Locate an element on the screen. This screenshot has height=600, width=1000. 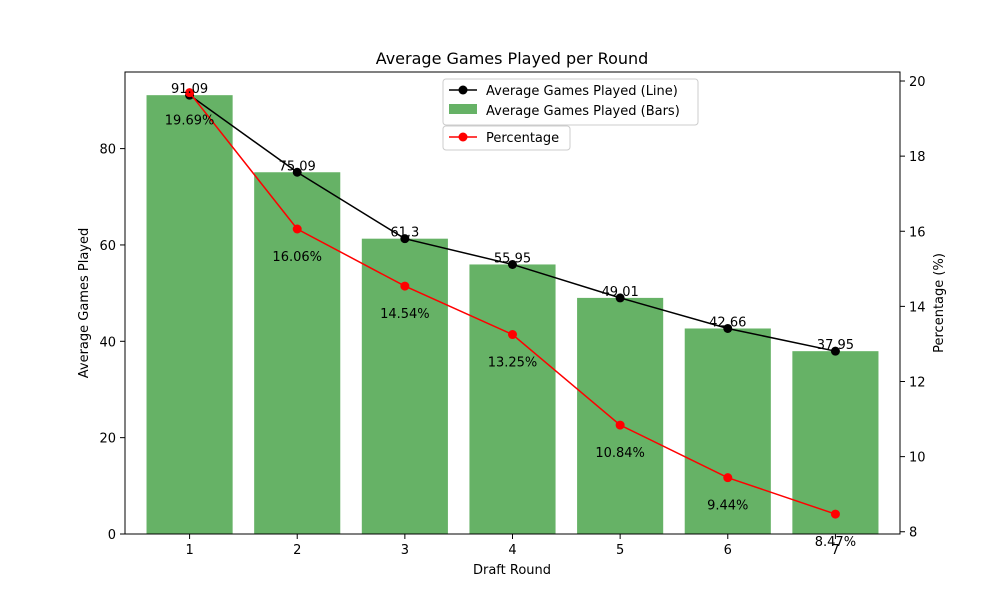
y2-tick-label-16: 16 is located at coordinates (917, 232).